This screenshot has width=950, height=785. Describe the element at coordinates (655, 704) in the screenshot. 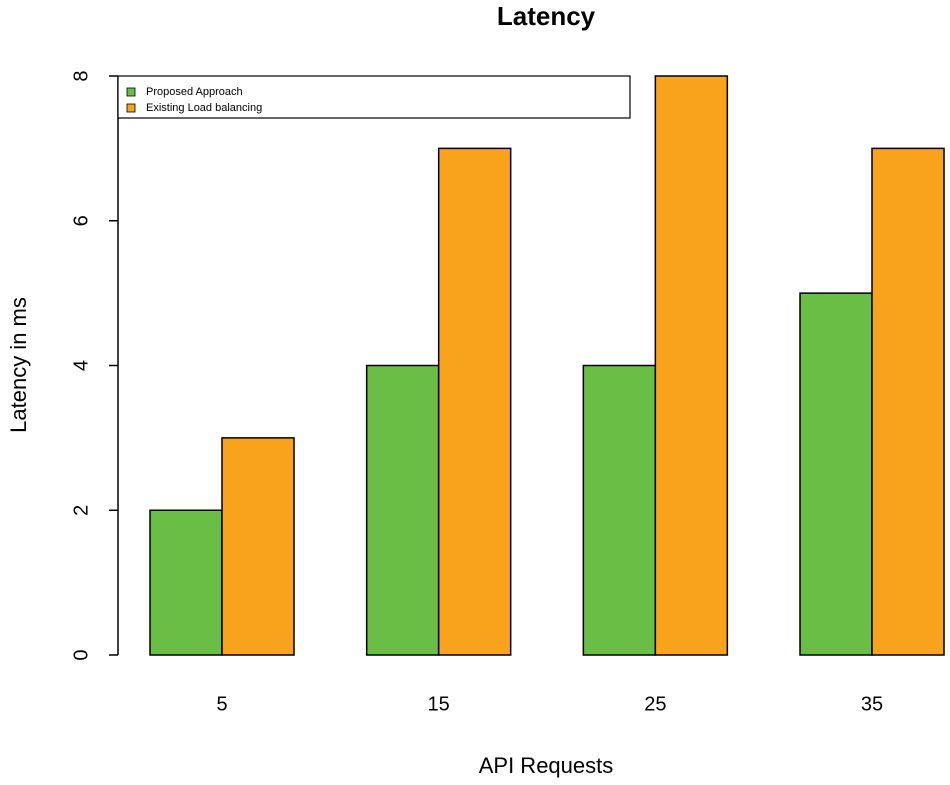

I see `x-tick-label: 25` at that location.